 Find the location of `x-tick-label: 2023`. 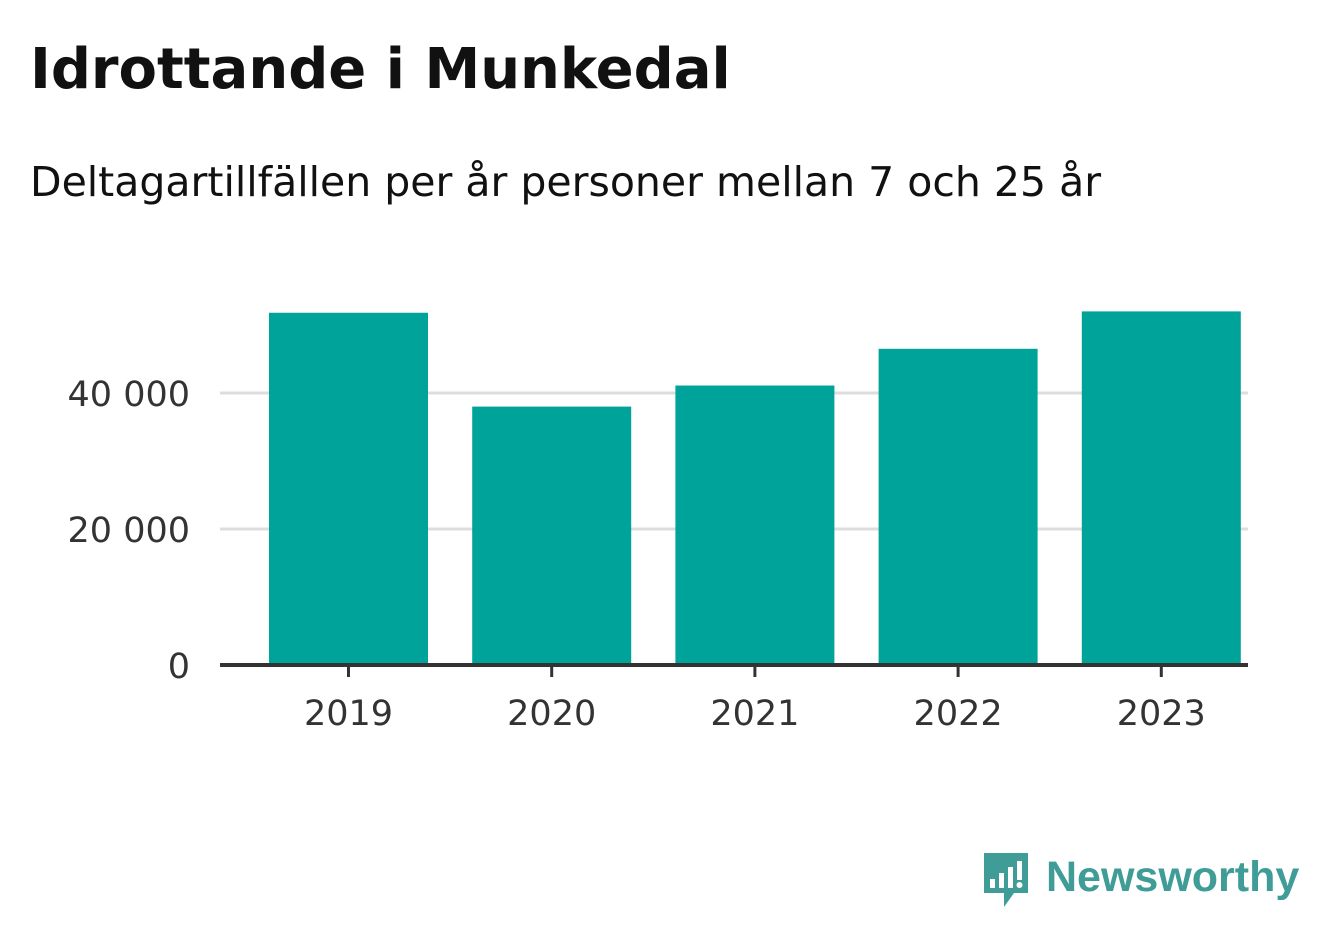

x-tick-label: 2023 is located at coordinates (1161, 714).